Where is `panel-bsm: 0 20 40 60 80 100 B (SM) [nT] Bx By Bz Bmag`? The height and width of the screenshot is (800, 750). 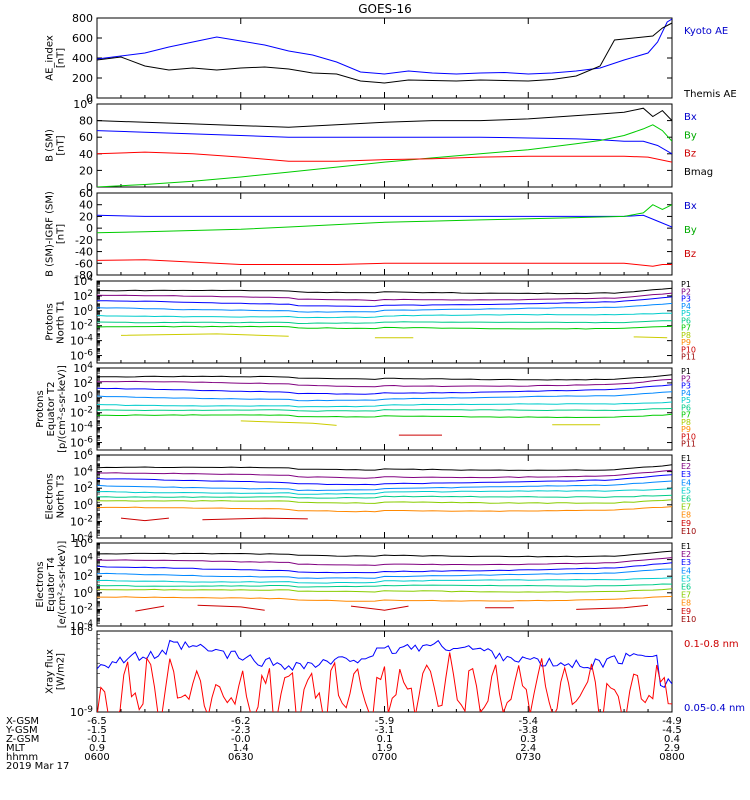
panel-bsm: 0 20 40 60 80 100 B (SM) [nT] Bx By Bz Bmag is located at coordinates (379, 145).